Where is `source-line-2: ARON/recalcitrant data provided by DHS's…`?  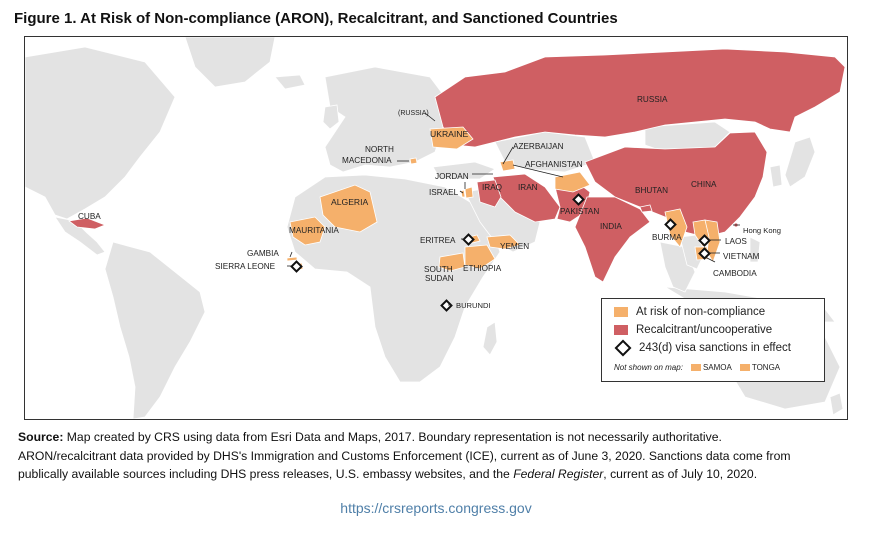
source-line-2: ARON/recalcitrant data provided by DHS's… is located at coordinates (404, 455).